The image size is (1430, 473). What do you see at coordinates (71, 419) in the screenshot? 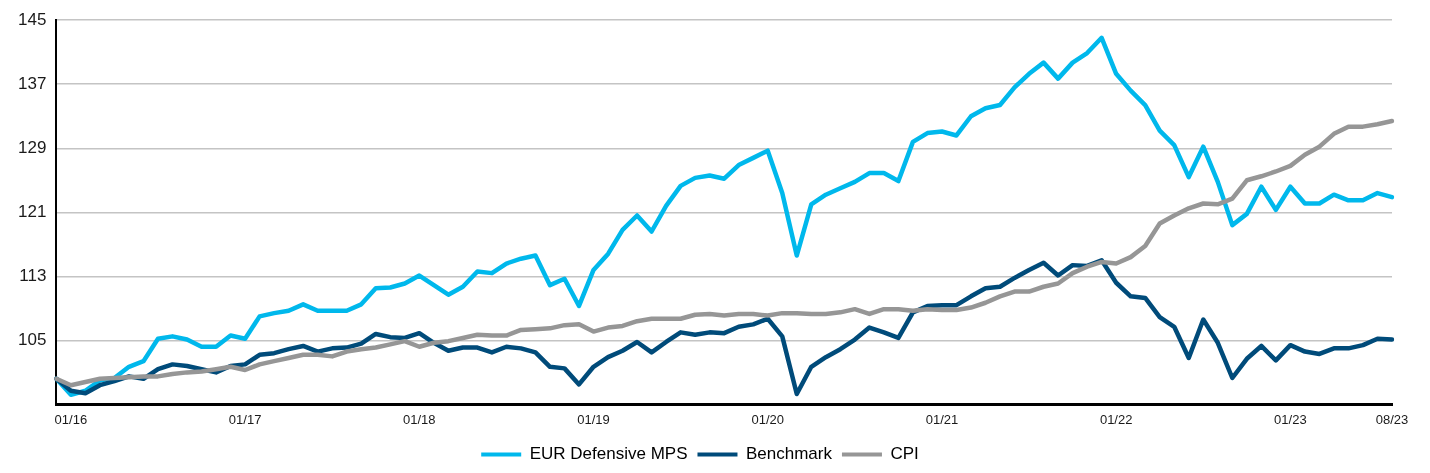
I see `x-tick-label: 01/16` at bounding box center [71, 419].